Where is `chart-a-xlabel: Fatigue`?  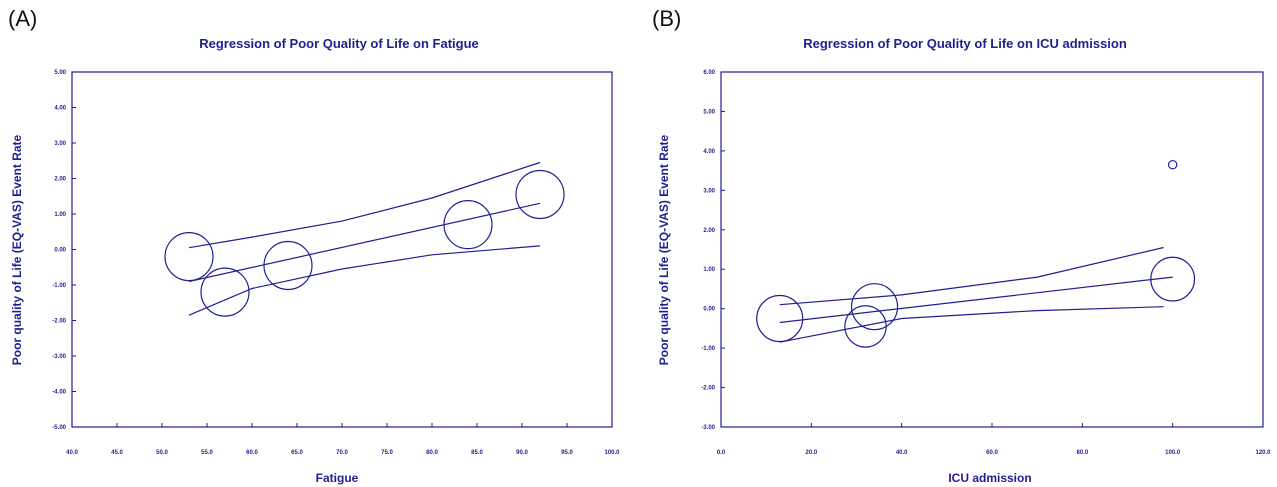 chart-a-xlabel: Fatigue is located at coordinates (337, 478).